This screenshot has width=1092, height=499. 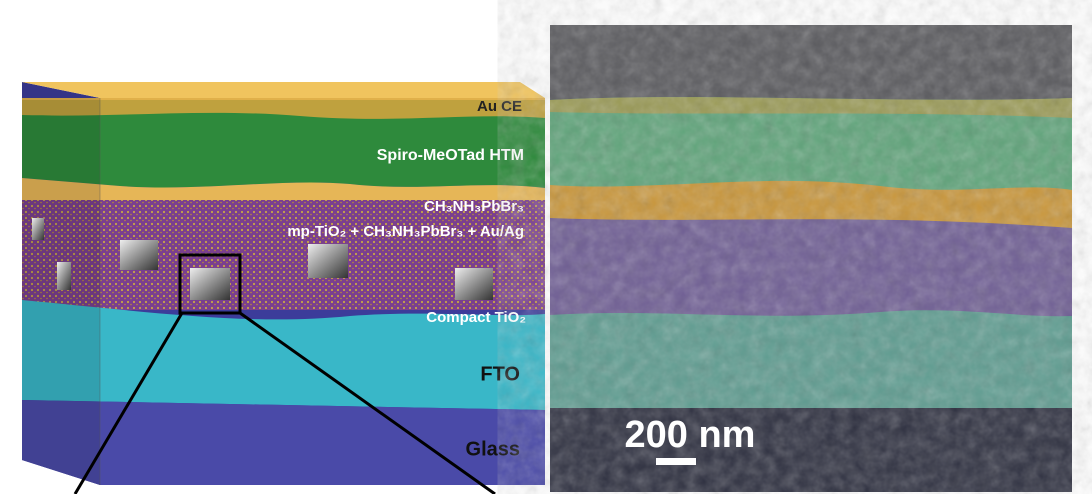 I want to click on layer-label: Compact TiO₂, so click(x=476, y=317).